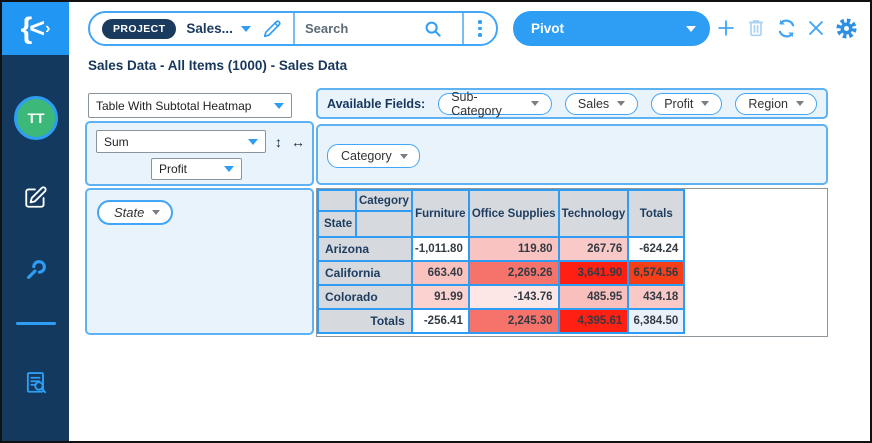 Image resolution: width=872 pixels, height=443 pixels. What do you see at coordinates (846, 28) in the screenshot?
I see `settings-gear-icon` at bounding box center [846, 28].